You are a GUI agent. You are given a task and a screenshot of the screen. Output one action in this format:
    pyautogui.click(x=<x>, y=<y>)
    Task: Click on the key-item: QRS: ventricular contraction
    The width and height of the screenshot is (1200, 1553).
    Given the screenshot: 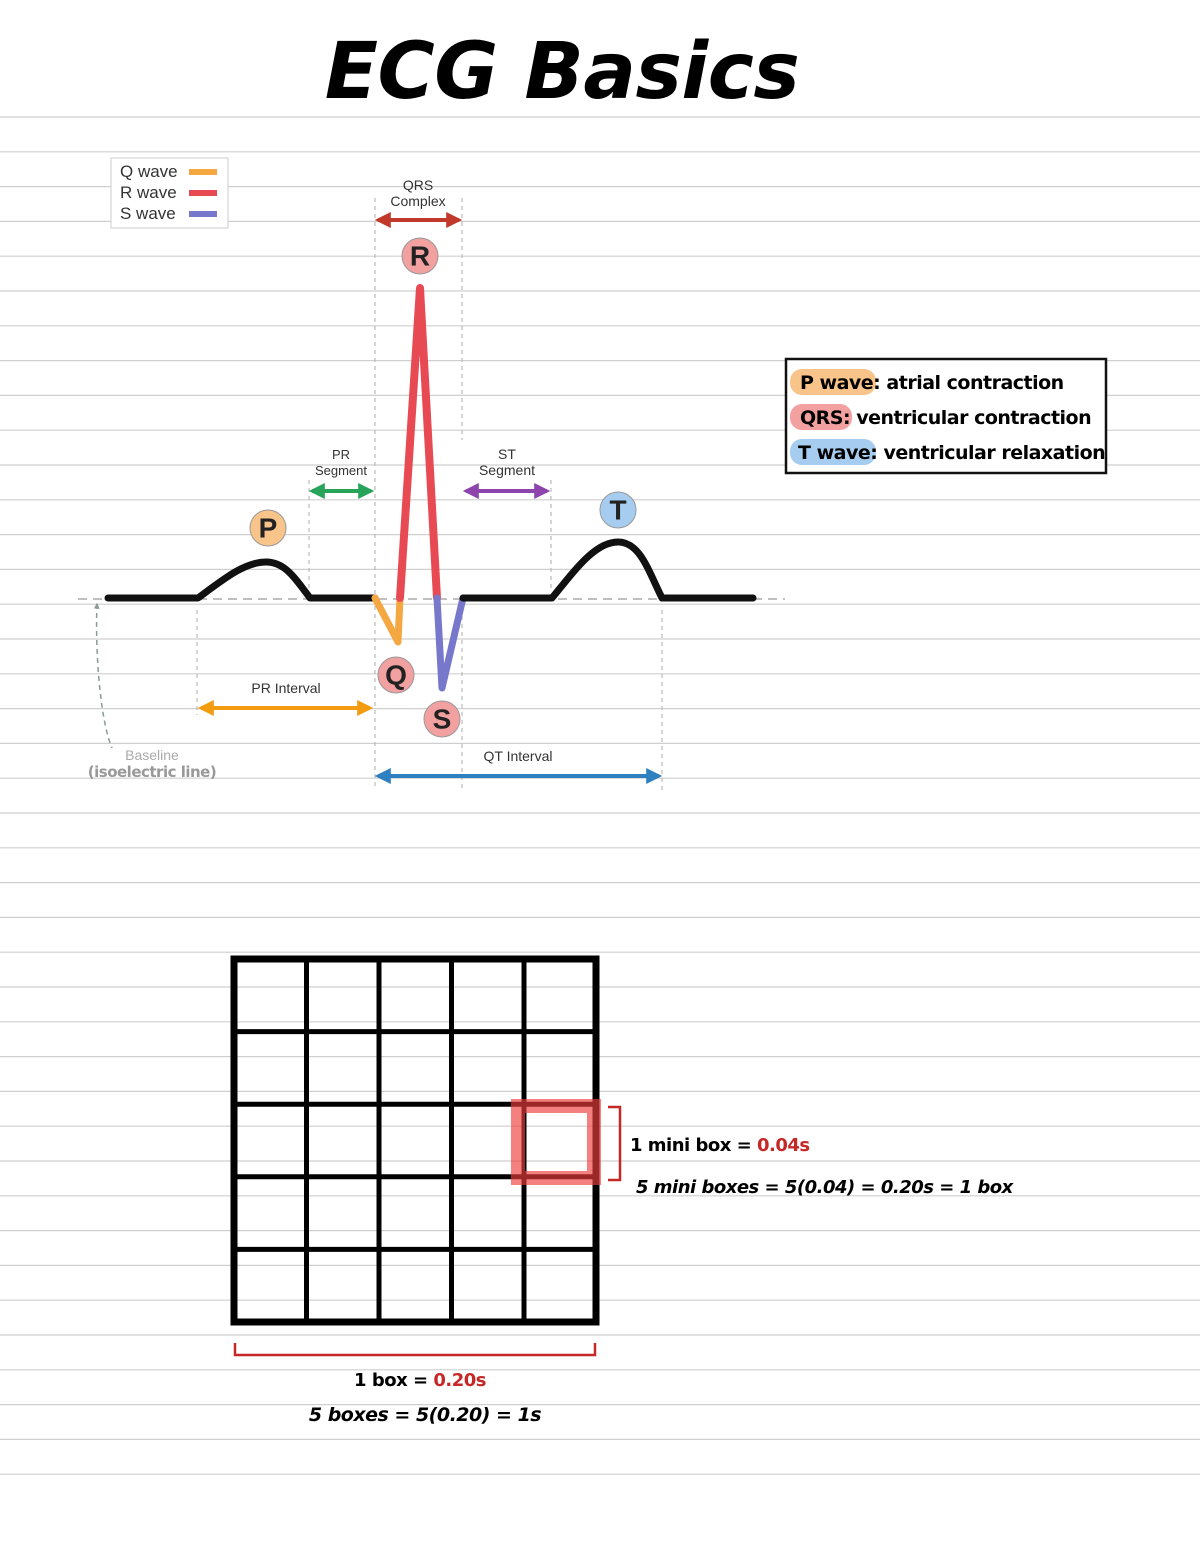 What is the action you would take?
    pyautogui.click(x=945, y=418)
    